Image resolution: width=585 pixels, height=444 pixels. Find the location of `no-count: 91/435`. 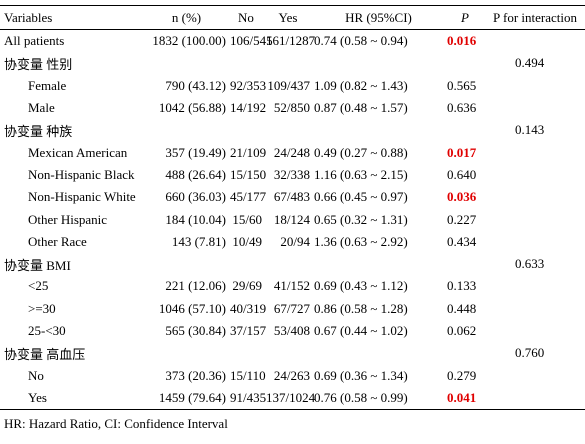

no-count: 91/435 is located at coordinates (247, 398).